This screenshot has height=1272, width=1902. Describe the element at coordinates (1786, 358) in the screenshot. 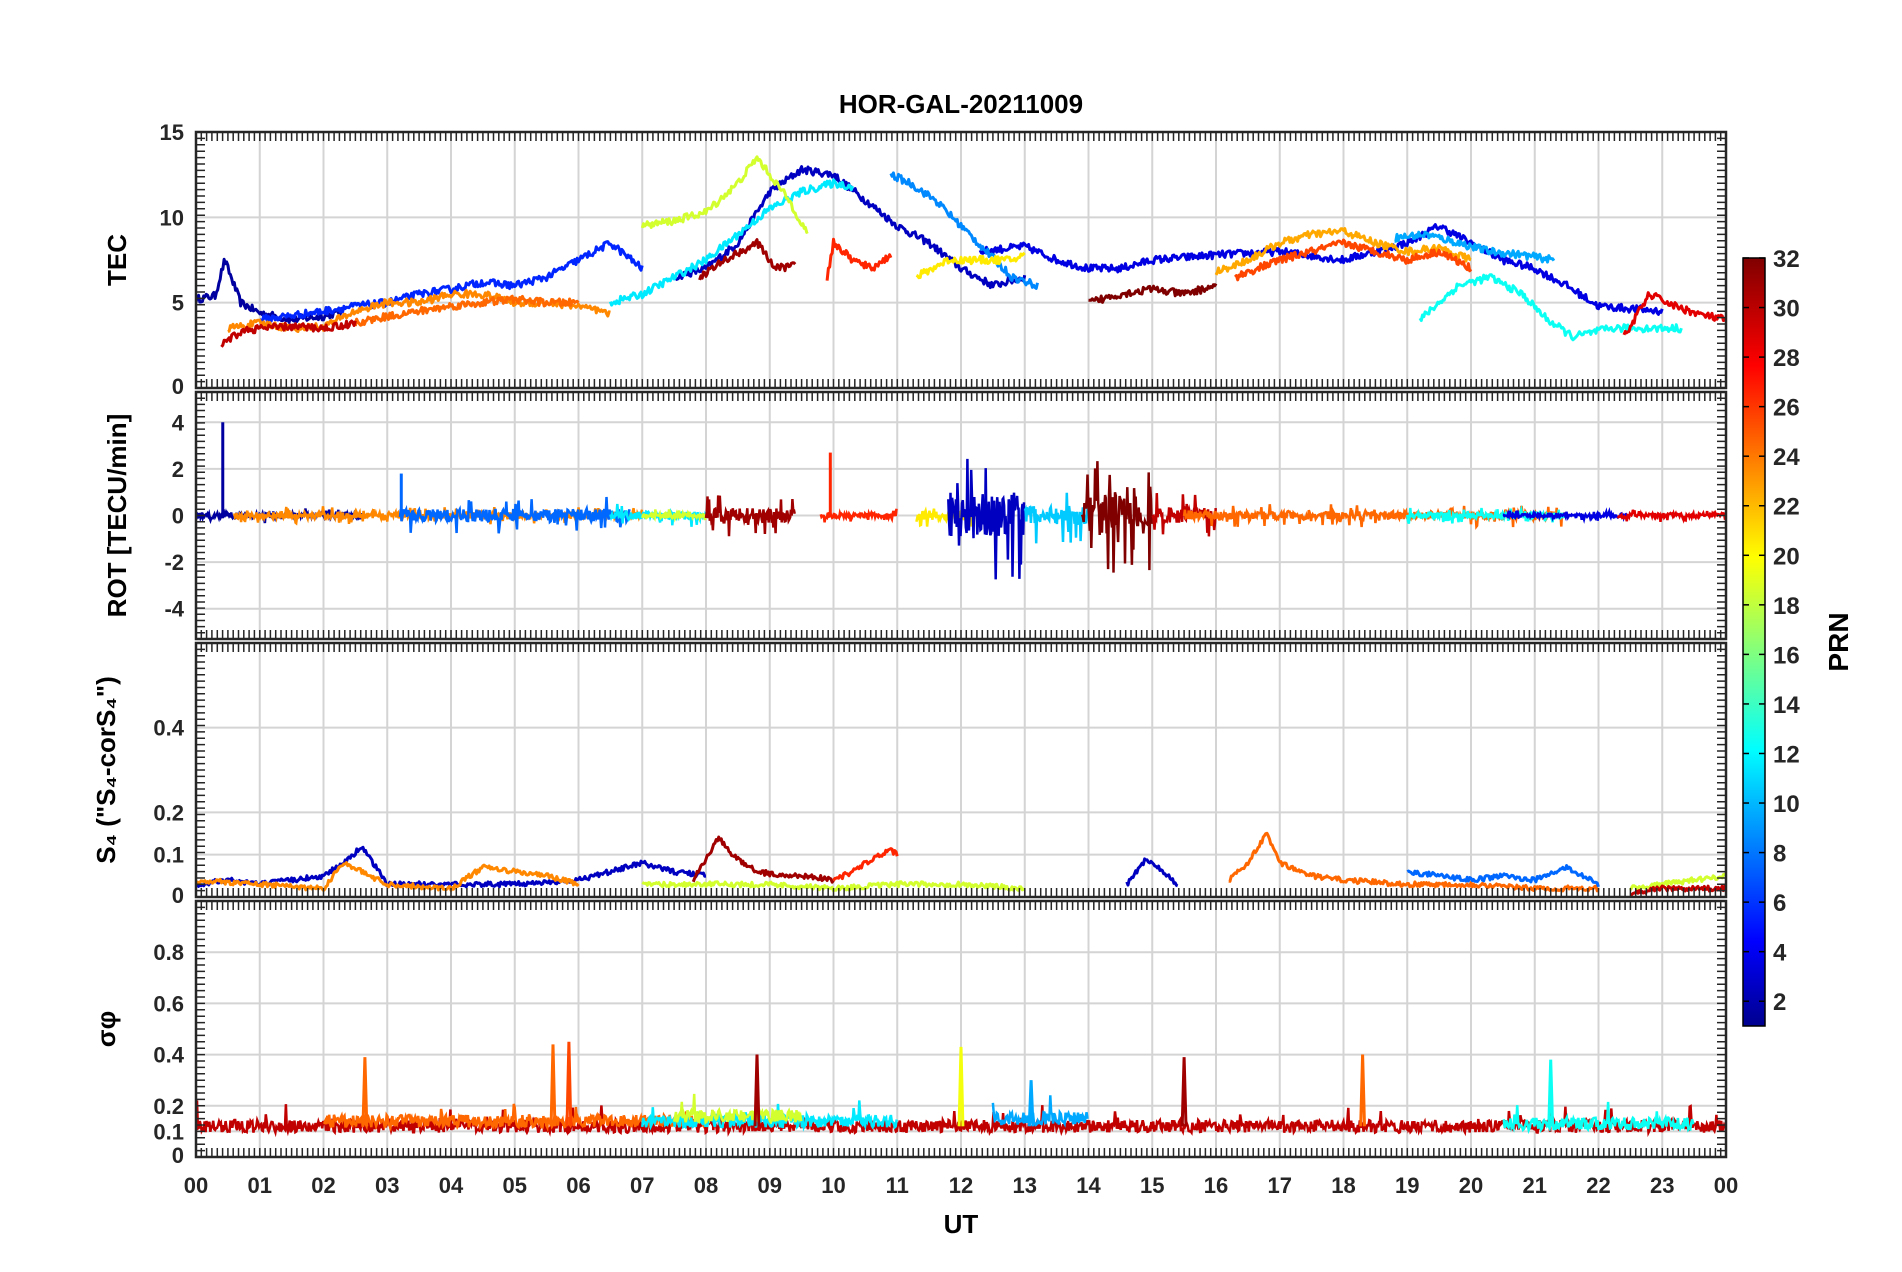

I see `colorbar-tick-label: 28` at that location.